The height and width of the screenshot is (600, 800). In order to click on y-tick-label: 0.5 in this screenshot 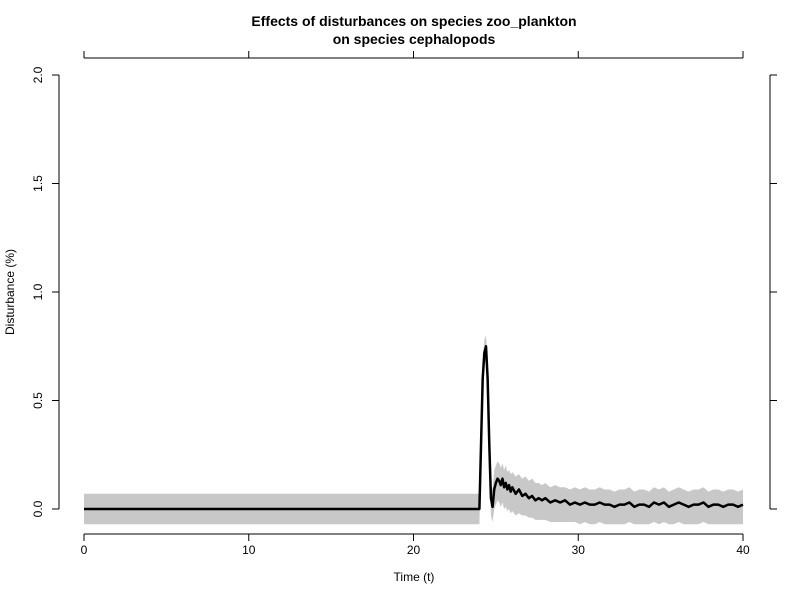, I will do `click(38, 400)`.